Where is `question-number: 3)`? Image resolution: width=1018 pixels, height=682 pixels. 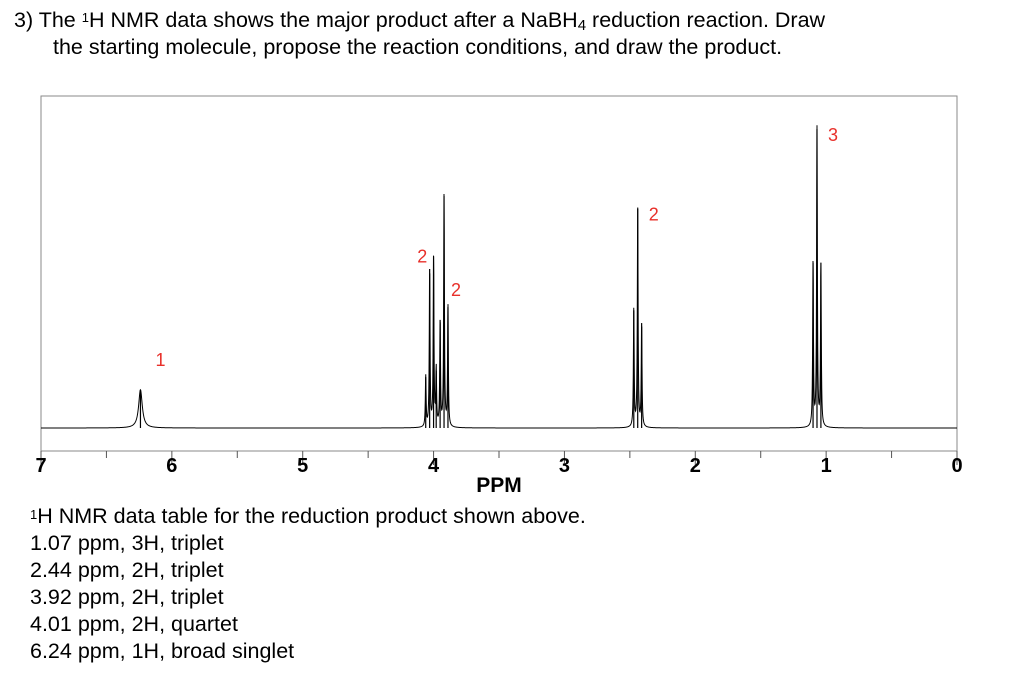 question-number: 3) is located at coordinates (24, 20).